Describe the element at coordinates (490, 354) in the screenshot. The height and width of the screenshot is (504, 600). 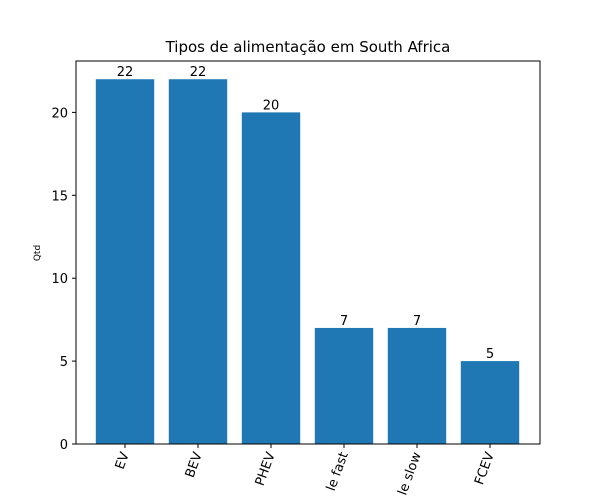
I see `value-label: 5` at that location.